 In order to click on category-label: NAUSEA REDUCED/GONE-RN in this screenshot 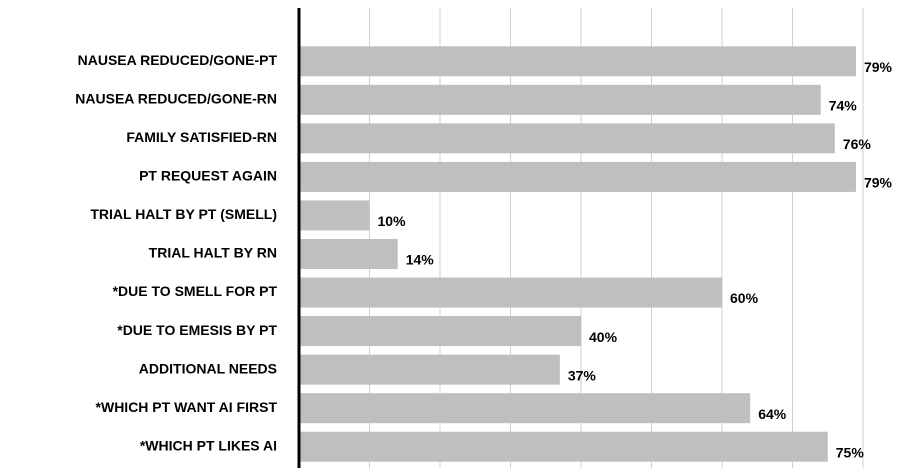, I will do `click(176, 99)`.